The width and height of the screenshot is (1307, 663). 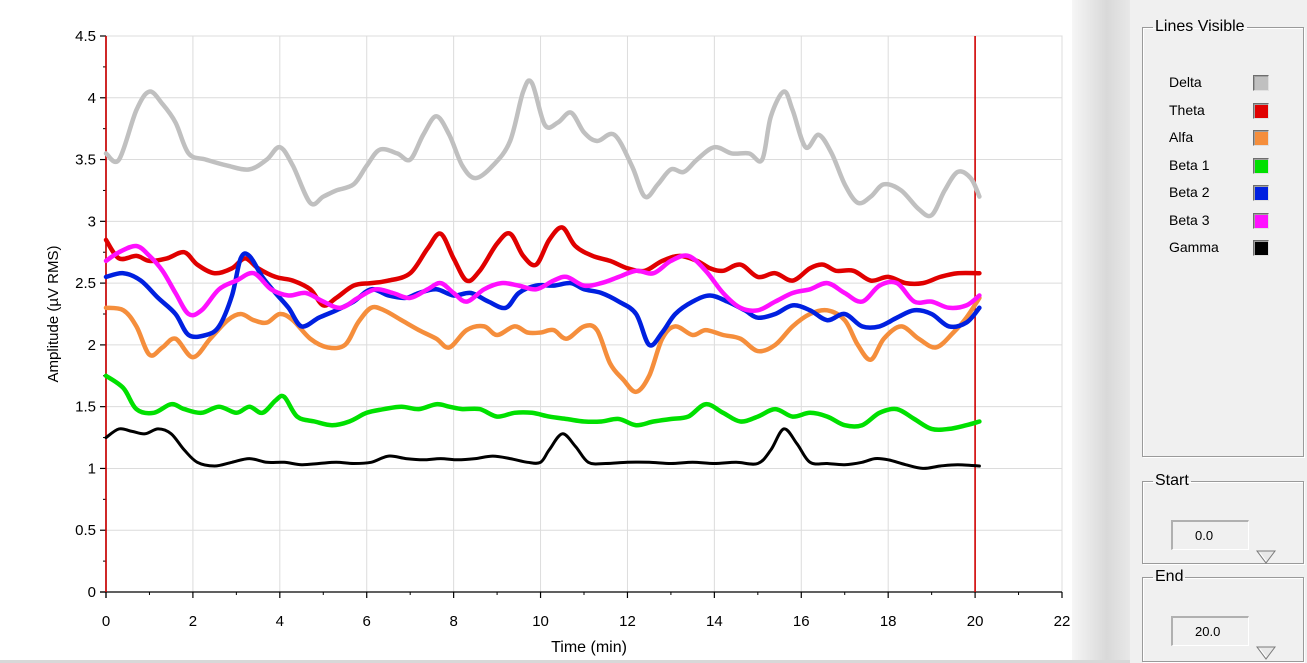 I want to click on y-tick-label: 4.5, so click(x=85, y=36).